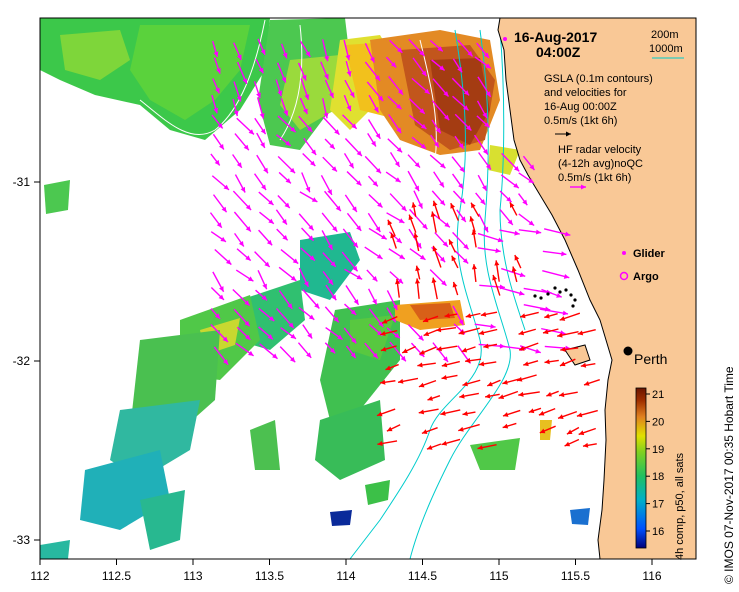  I want to click on glider-track, so click(555, 297).